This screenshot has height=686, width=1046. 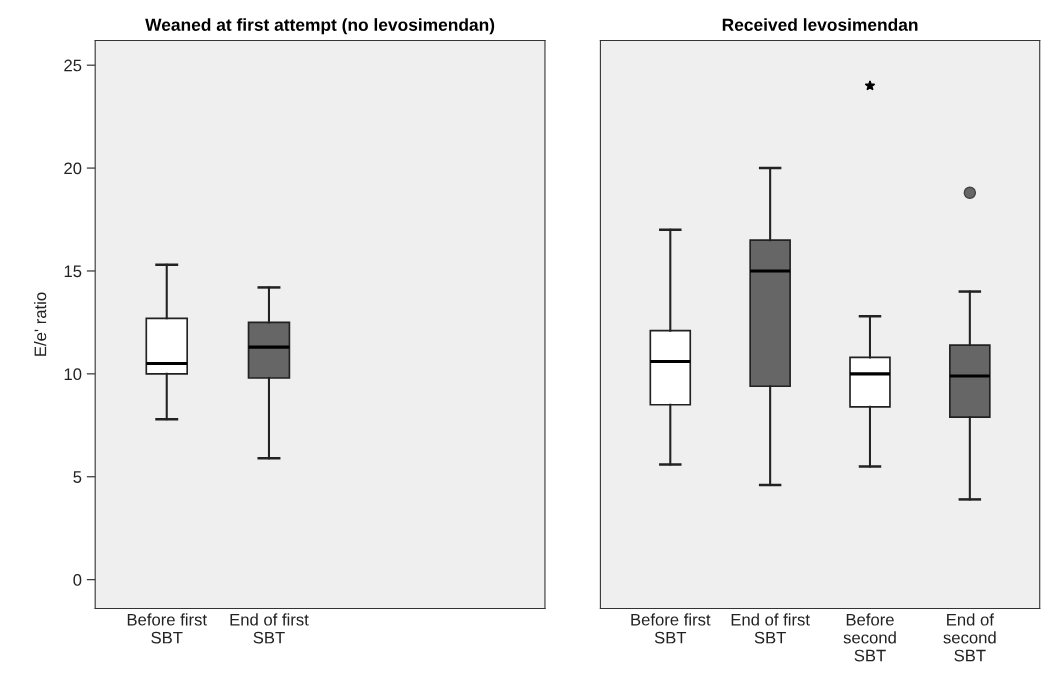 I want to click on y-tick-label: 25, so click(x=73, y=65).